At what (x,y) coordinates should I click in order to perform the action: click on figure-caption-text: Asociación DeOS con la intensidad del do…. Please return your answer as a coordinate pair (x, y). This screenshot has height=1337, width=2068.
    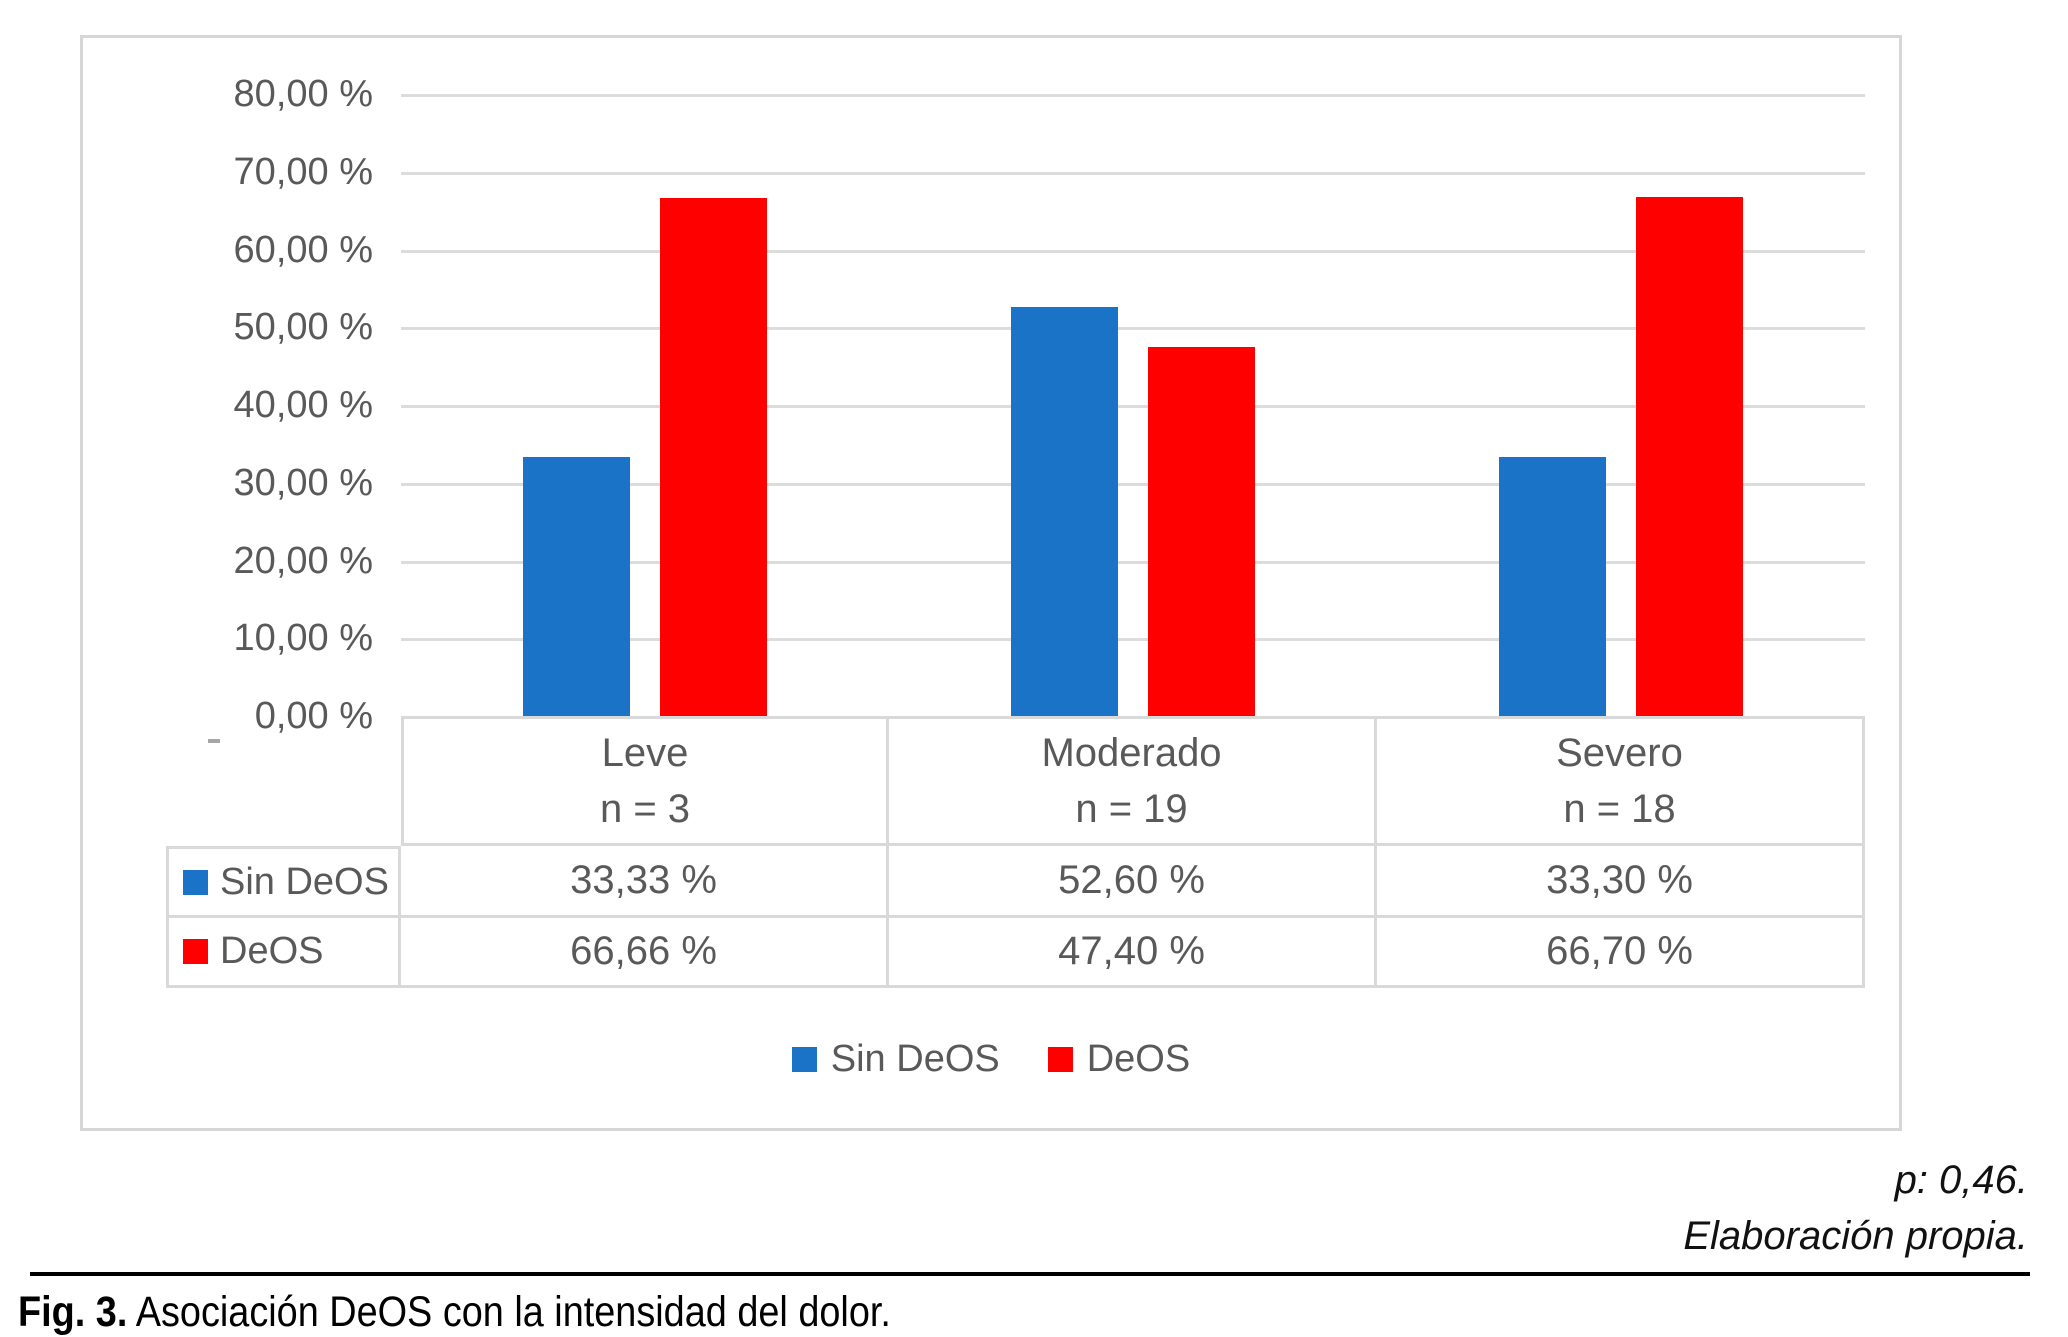
    Looking at the image, I should click on (509, 1312).